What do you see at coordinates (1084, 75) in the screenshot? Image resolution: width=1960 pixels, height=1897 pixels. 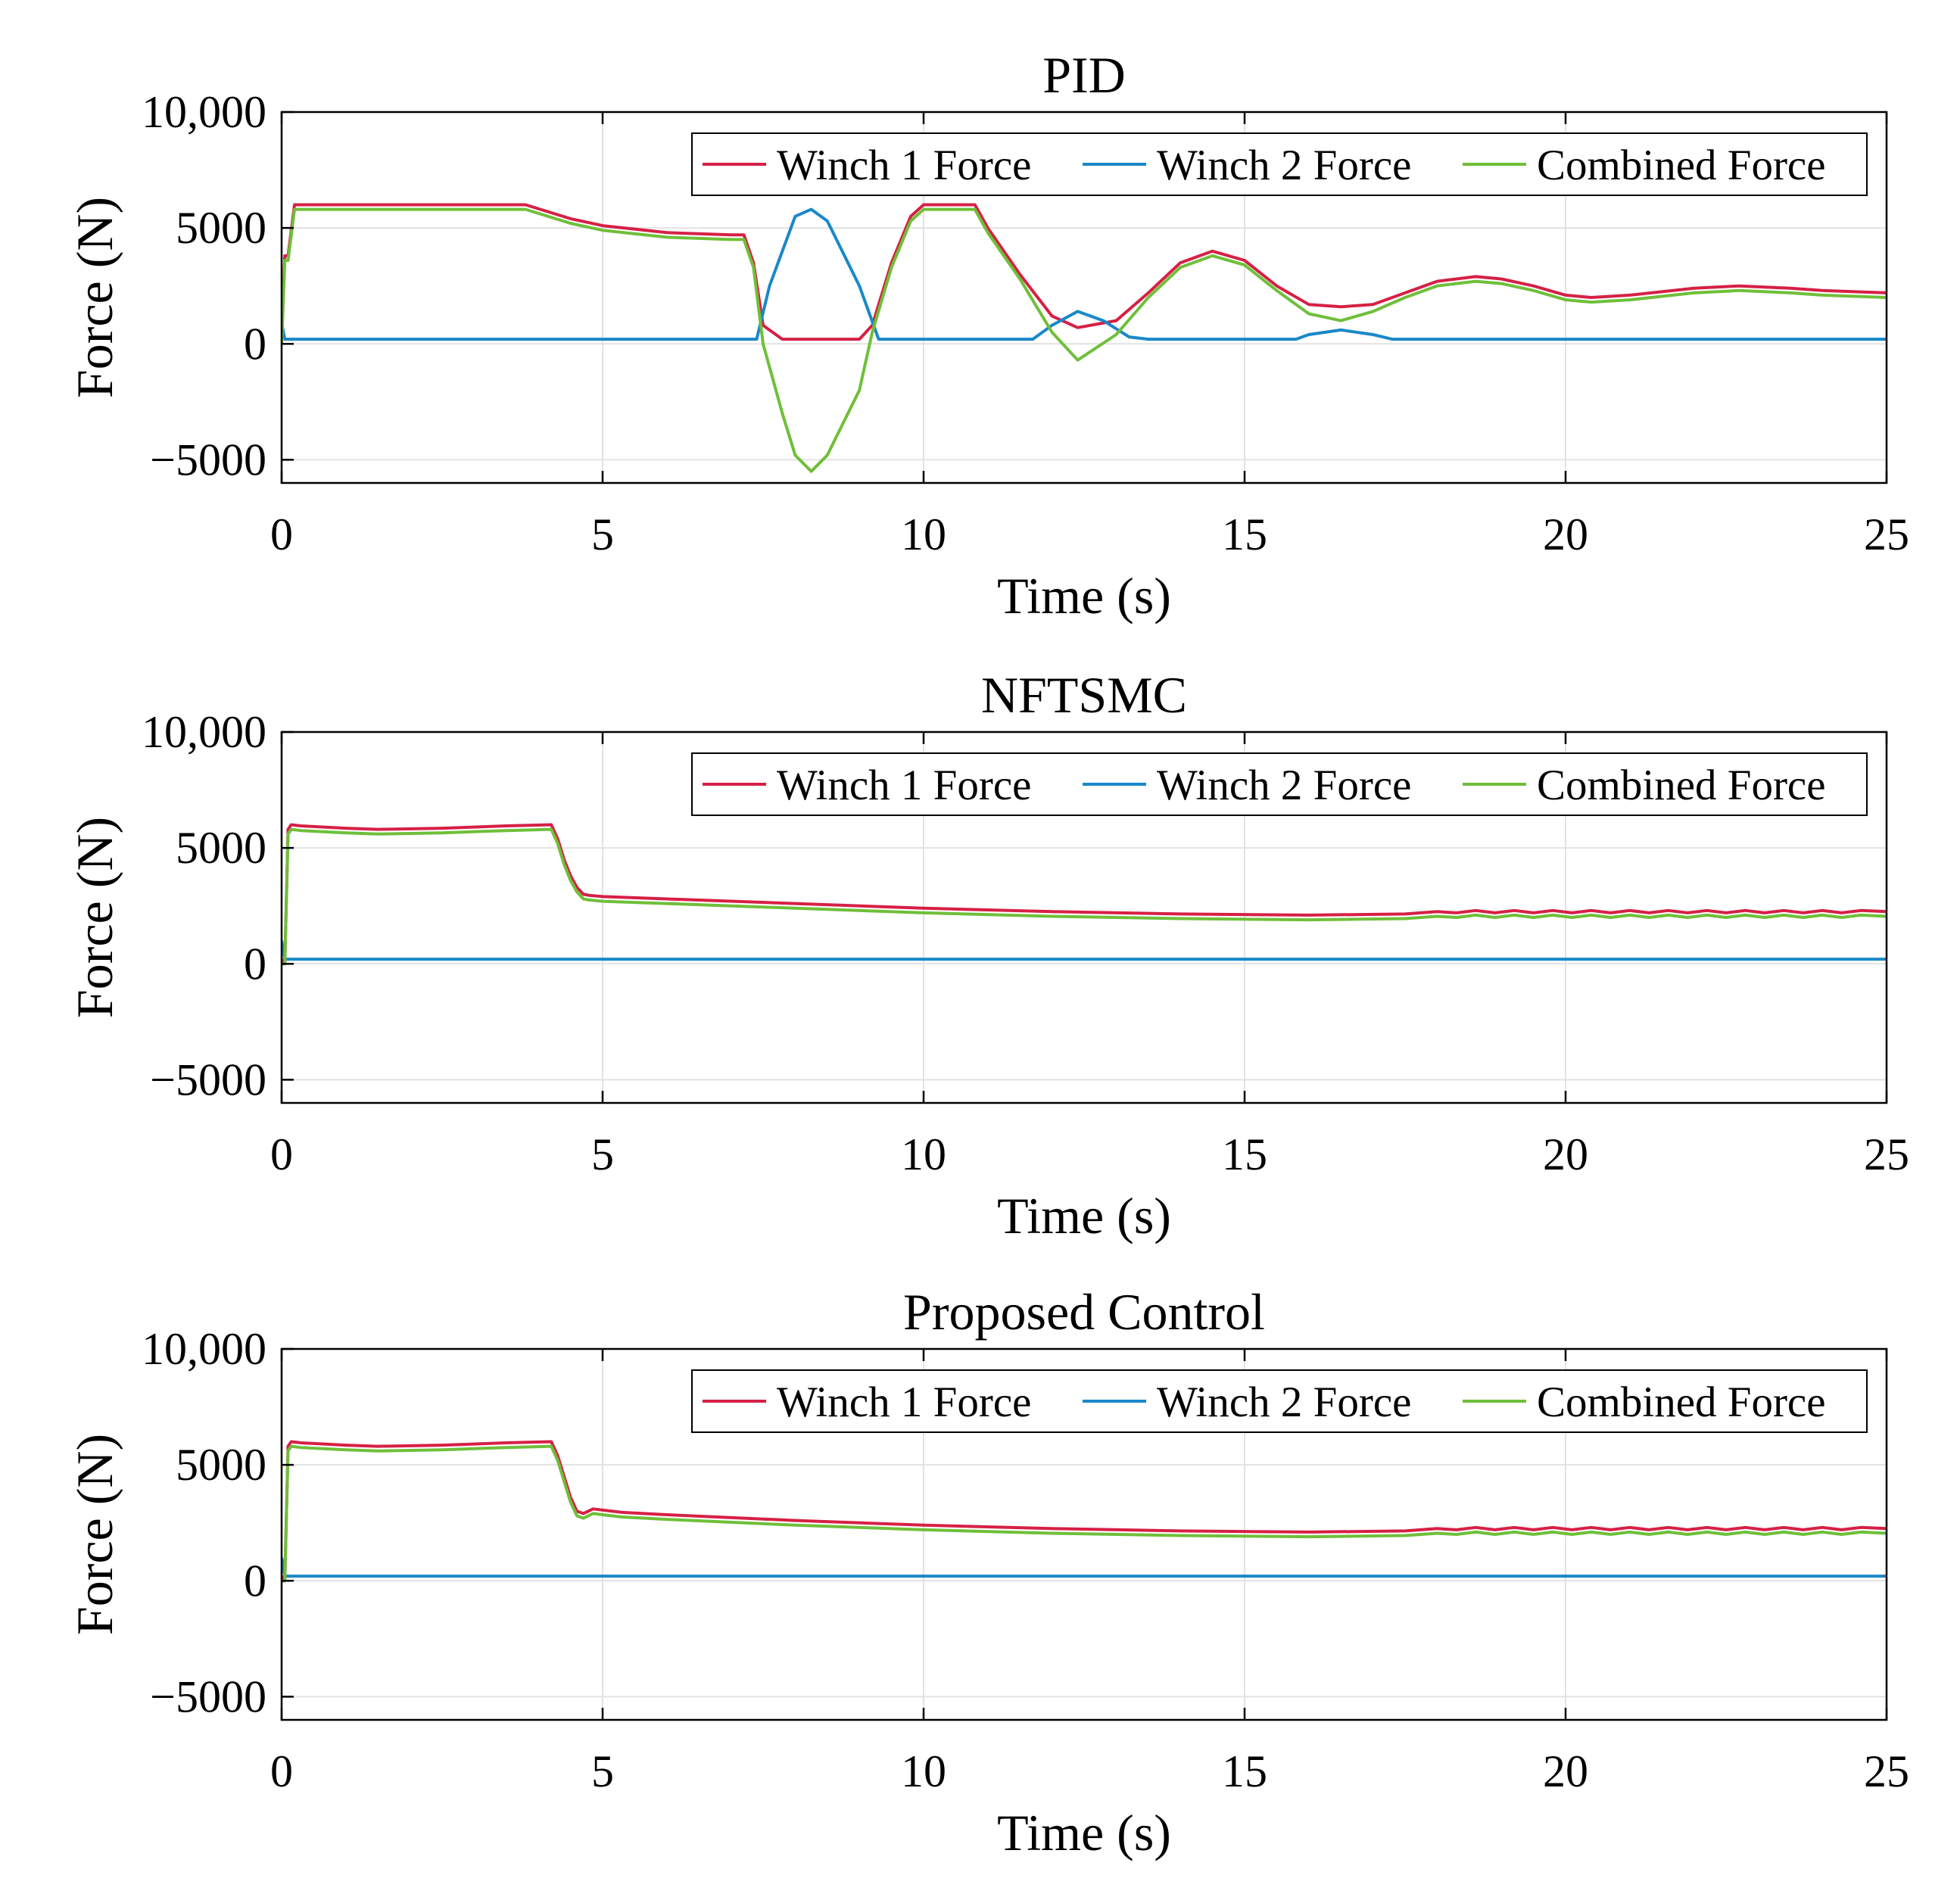 I see `chart-title: PID` at bounding box center [1084, 75].